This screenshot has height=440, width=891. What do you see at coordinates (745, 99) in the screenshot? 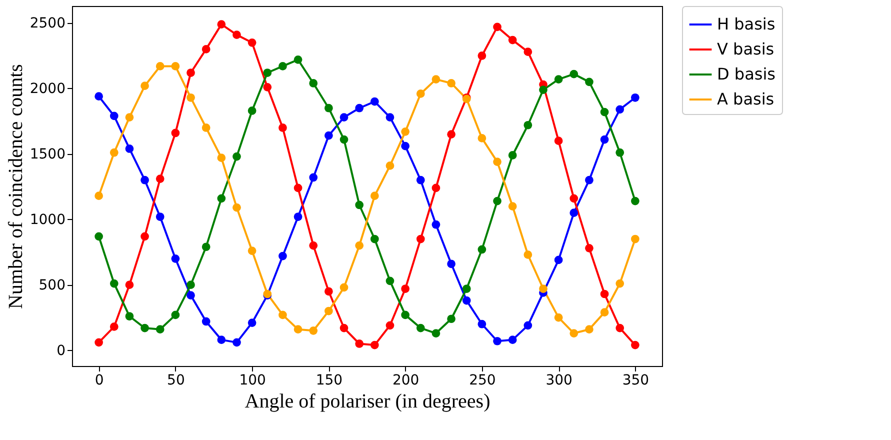
I see `legend-label: A basis` at bounding box center [745, 99].